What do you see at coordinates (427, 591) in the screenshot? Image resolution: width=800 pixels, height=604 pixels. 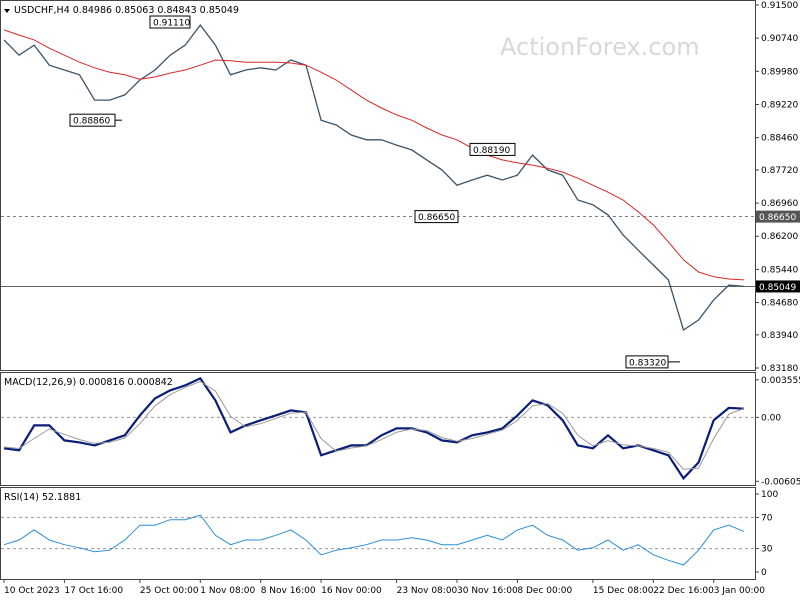 I see `x-tick-label: 23 Nov 08:00` at bounding box center [427, 591].